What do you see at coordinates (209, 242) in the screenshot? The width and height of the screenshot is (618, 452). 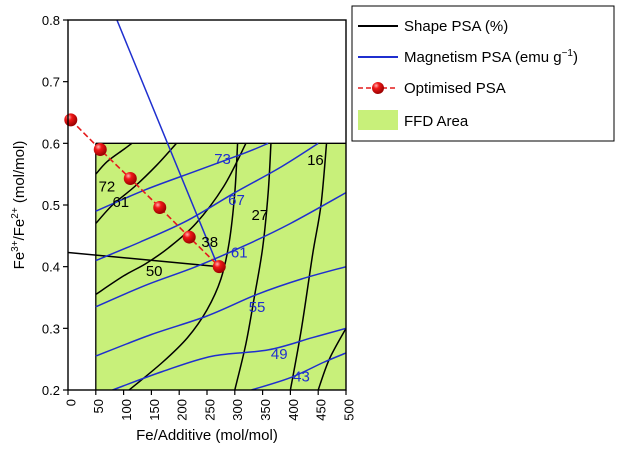 I see `shape-psa-contour-label: 38` at bounding box center [209, 242].